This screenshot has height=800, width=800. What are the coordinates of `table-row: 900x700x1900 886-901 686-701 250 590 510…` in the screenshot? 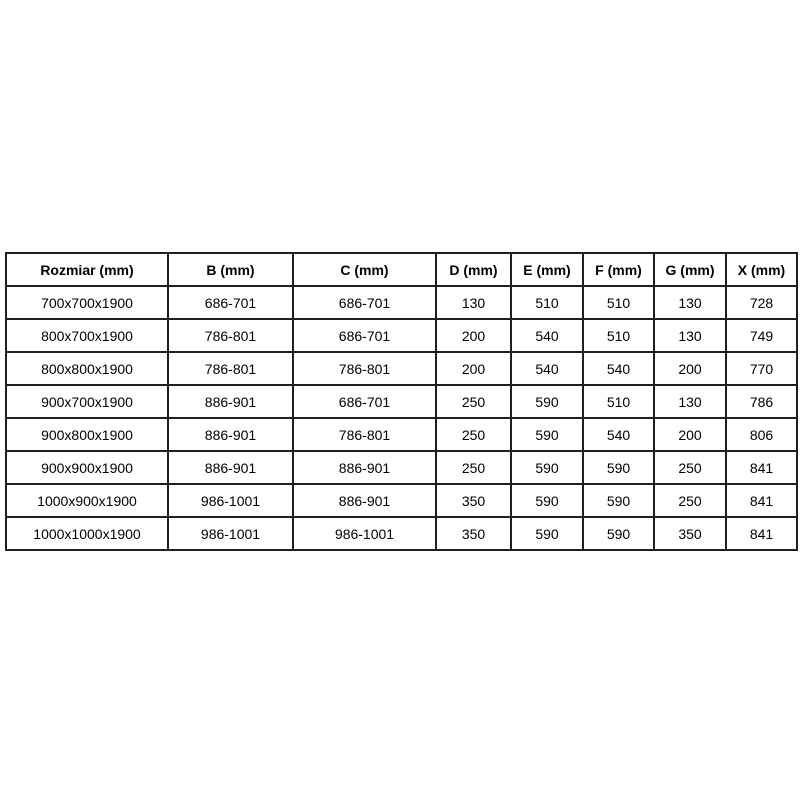 It's located at (401, 401).